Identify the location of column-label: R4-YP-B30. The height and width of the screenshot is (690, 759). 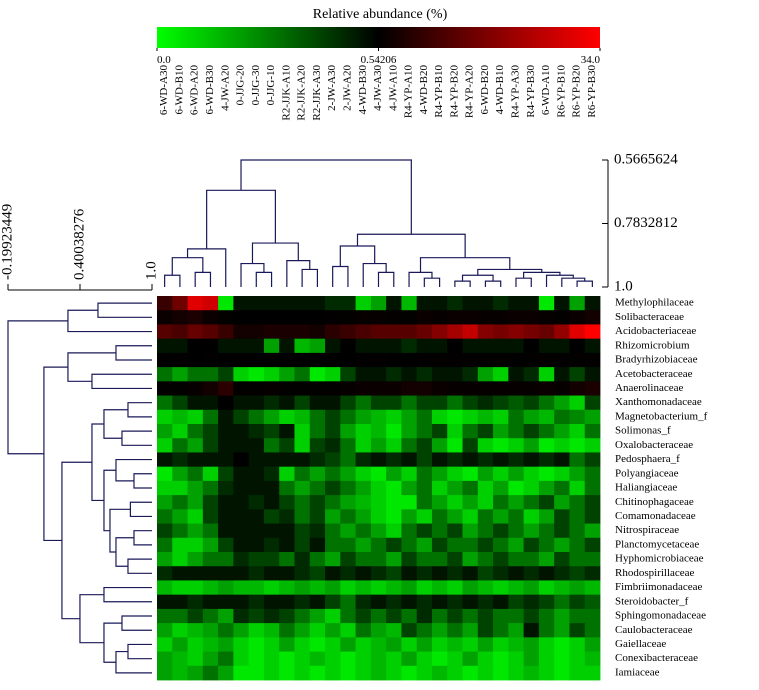
(531, 91).